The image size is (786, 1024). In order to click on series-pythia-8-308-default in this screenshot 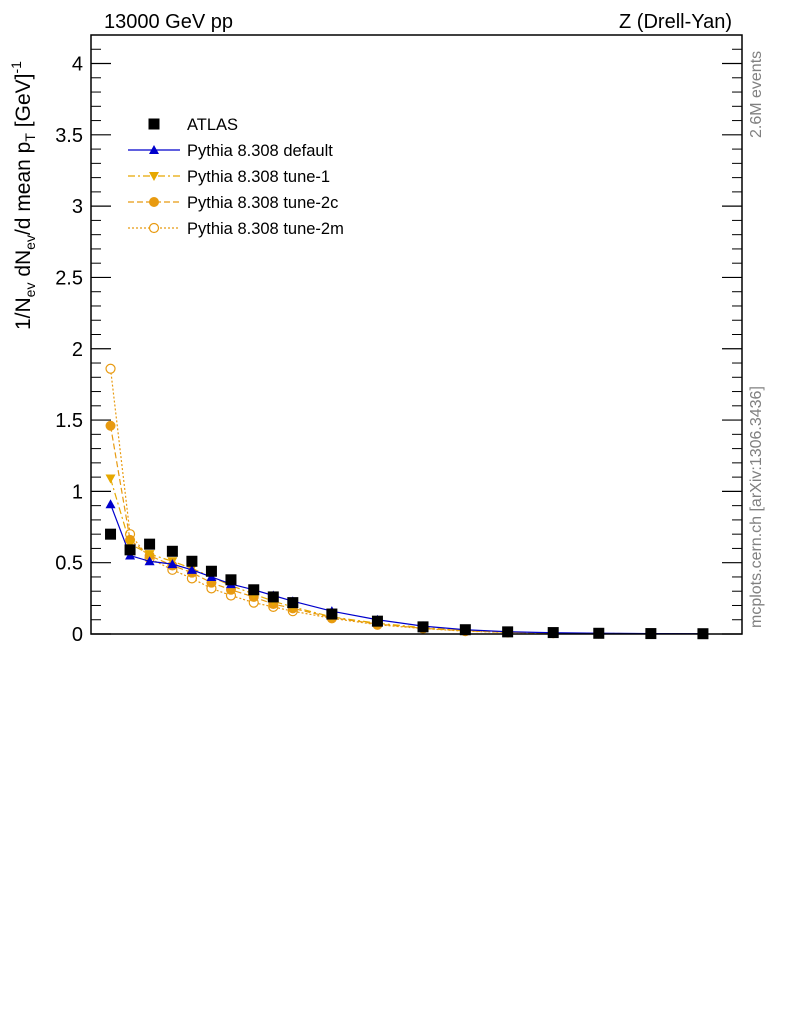, I will do `click(406, 568)`.